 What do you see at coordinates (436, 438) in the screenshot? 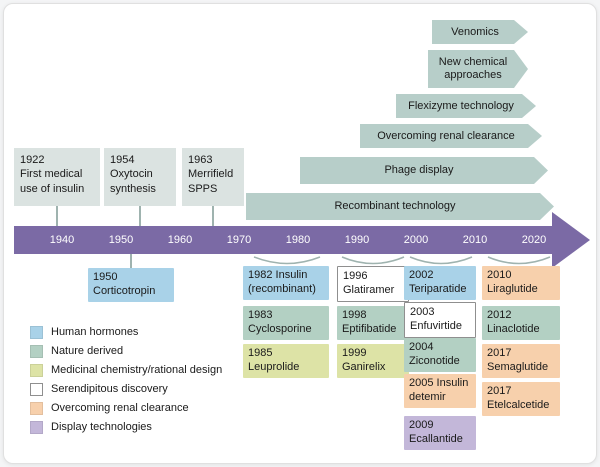
I see `drug-name: Ecallantide` at bounding box center [436, 438].